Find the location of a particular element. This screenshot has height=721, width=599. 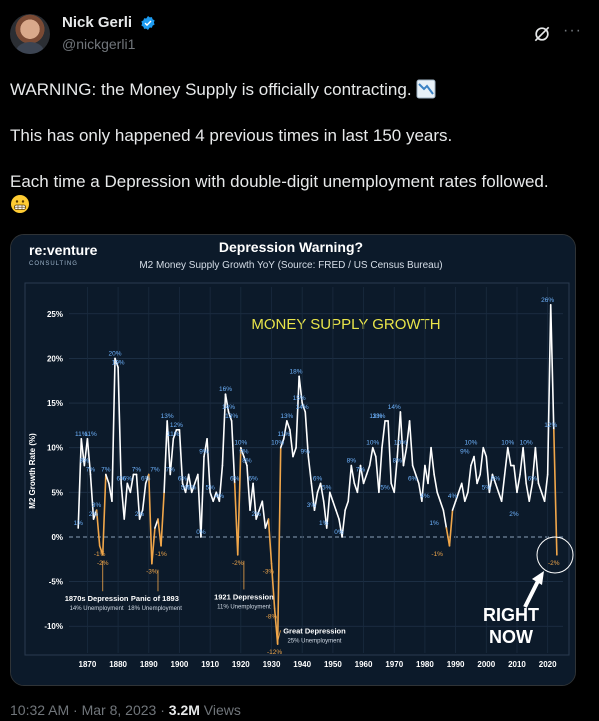

point-label: -2% is located at coordinates (554, 563).